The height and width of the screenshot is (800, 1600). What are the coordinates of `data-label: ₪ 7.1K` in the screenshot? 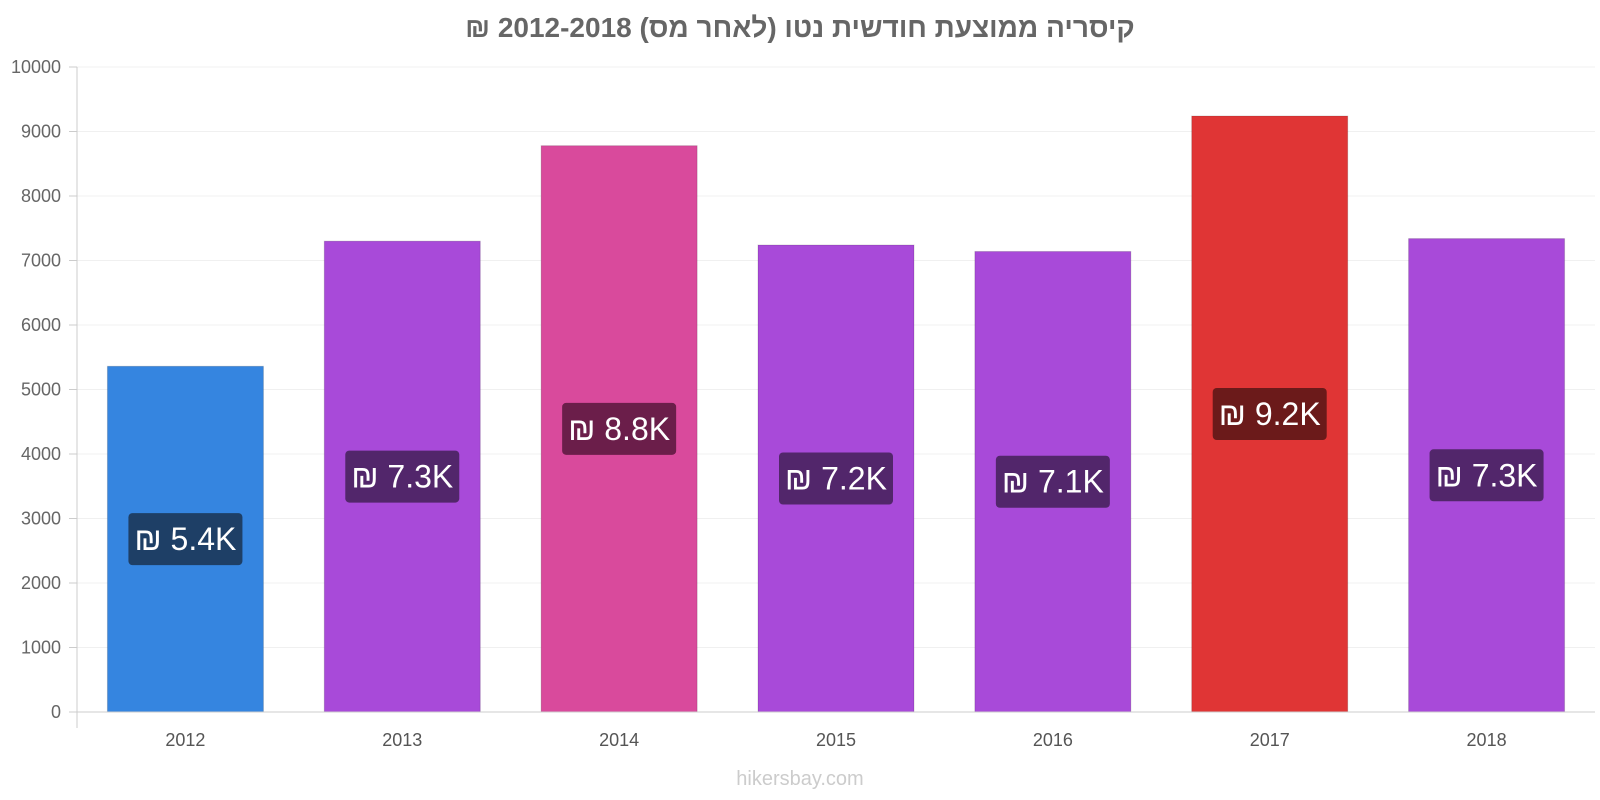 It's located at (1053, 482).